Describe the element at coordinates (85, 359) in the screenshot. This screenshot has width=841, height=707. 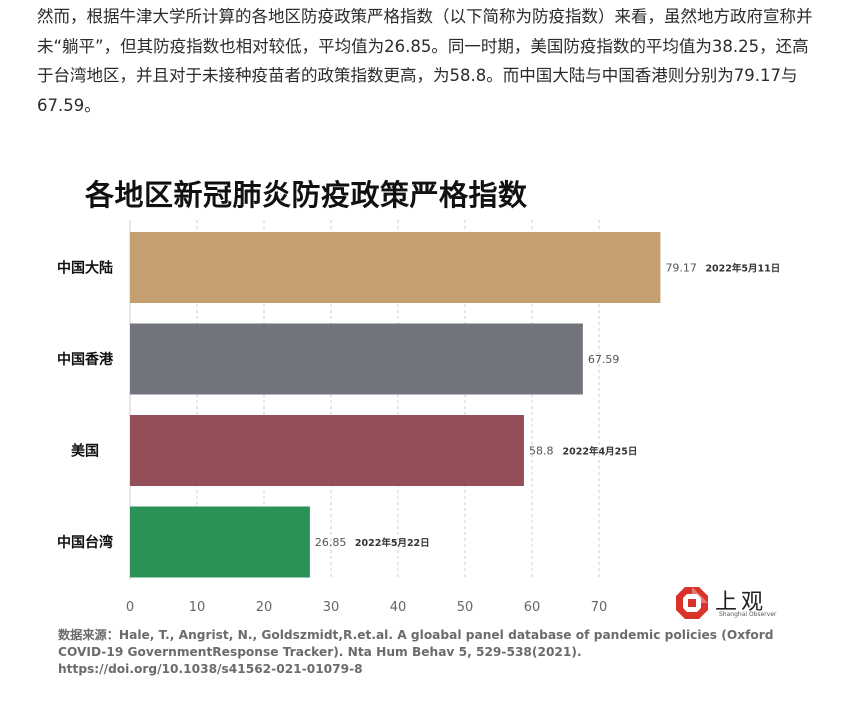
I see `category-label: 中国香港` at that location.